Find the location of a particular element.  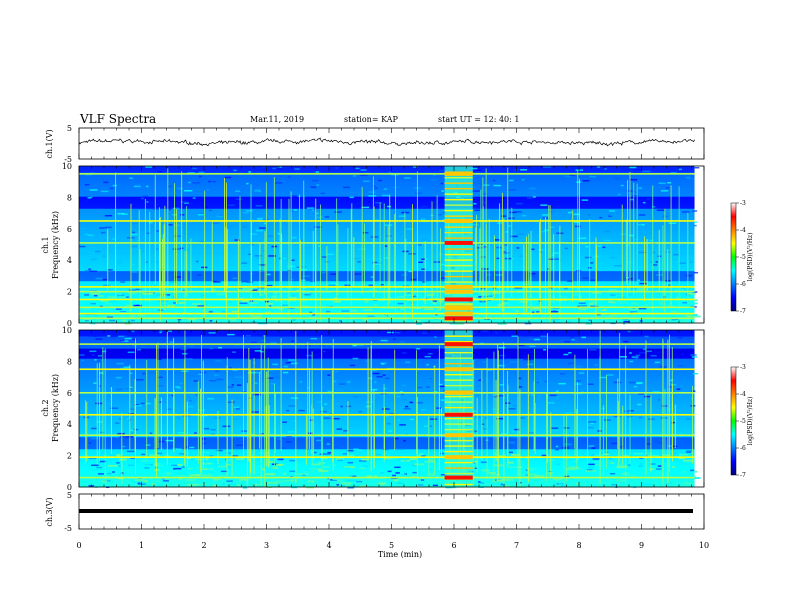

ch2-colorbar-label: log(PSD)(V²/Hz) is located at coordinates (750, 421).